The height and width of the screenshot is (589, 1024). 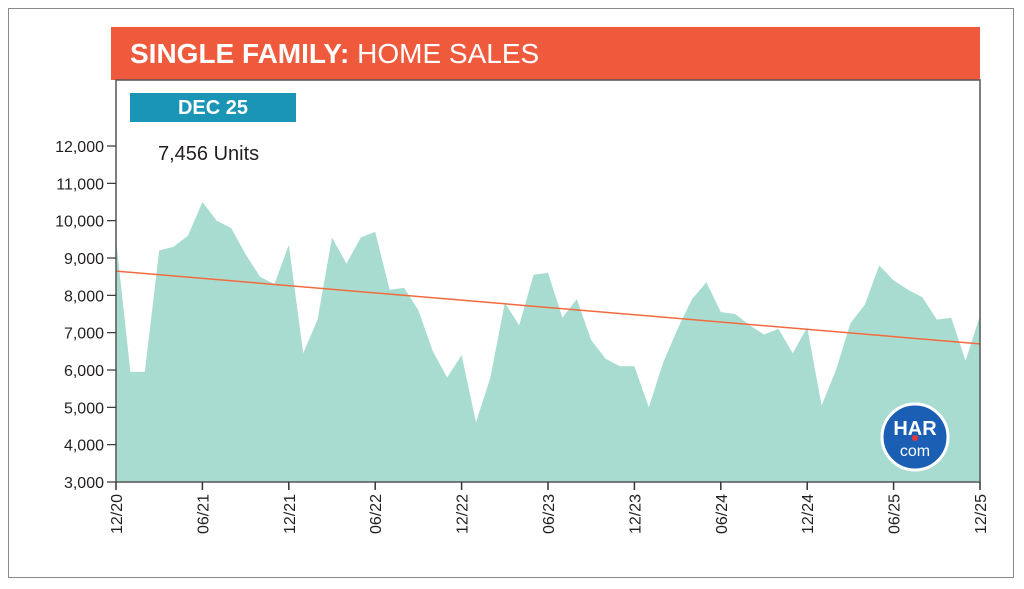 I want to click on y-tick-label: 8,000, so click(x=84, y=296).